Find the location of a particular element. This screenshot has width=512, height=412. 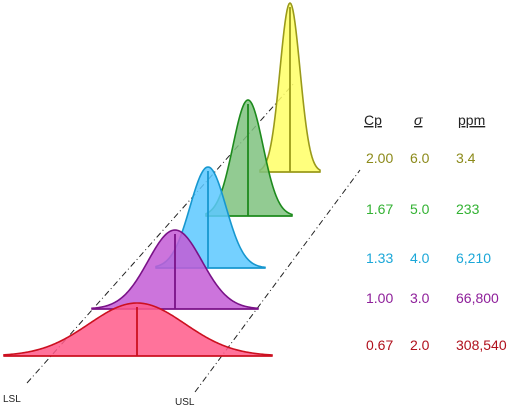

table-cell-cp: 2.00 is located at coordinates (379, 158).